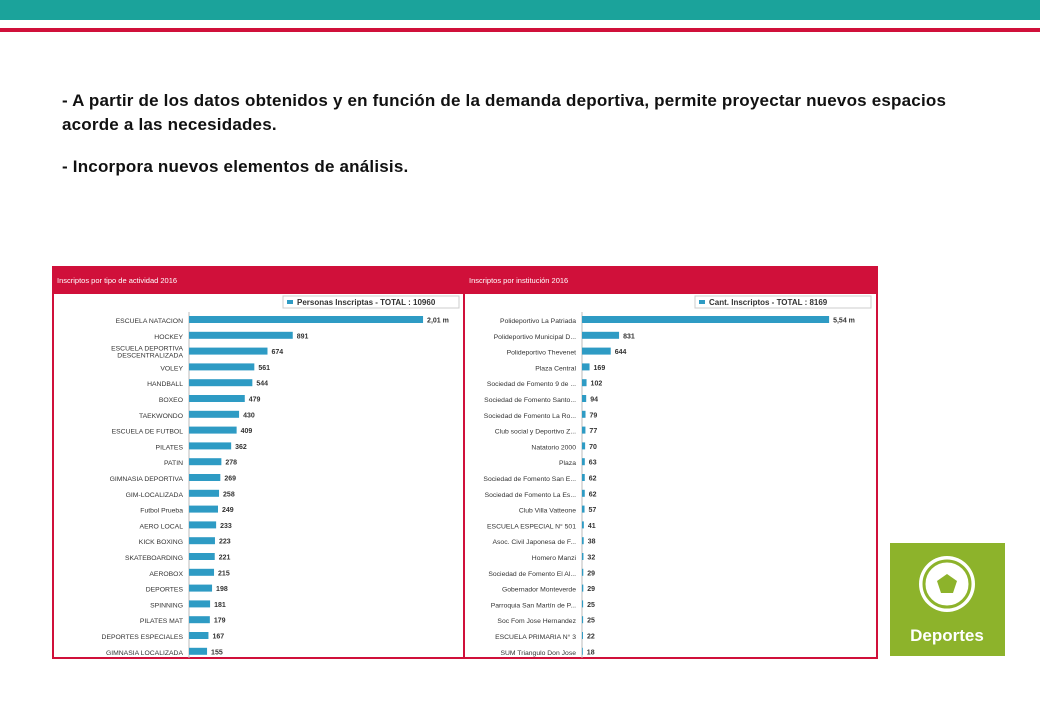 Image resolution: width=1040 pixels, height=720 pixels. I want to click on value-label: 223, so click(225, 542).